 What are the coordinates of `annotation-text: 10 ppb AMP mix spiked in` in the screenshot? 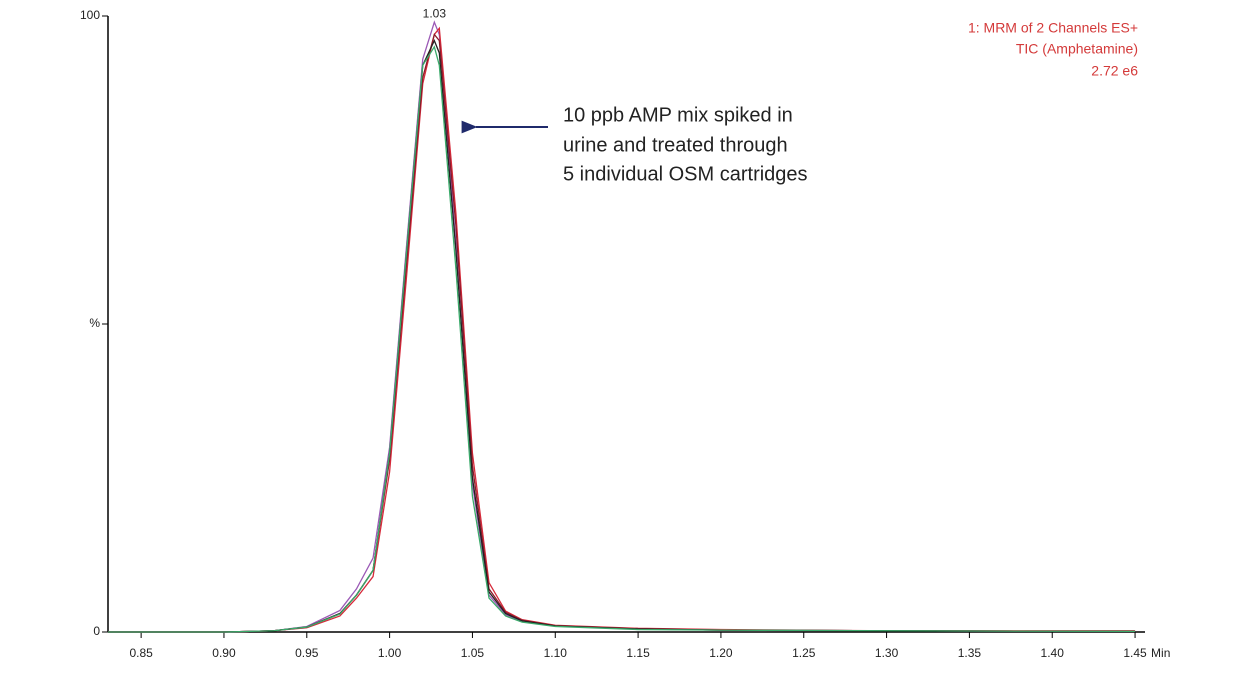 It's located at (678, 115).